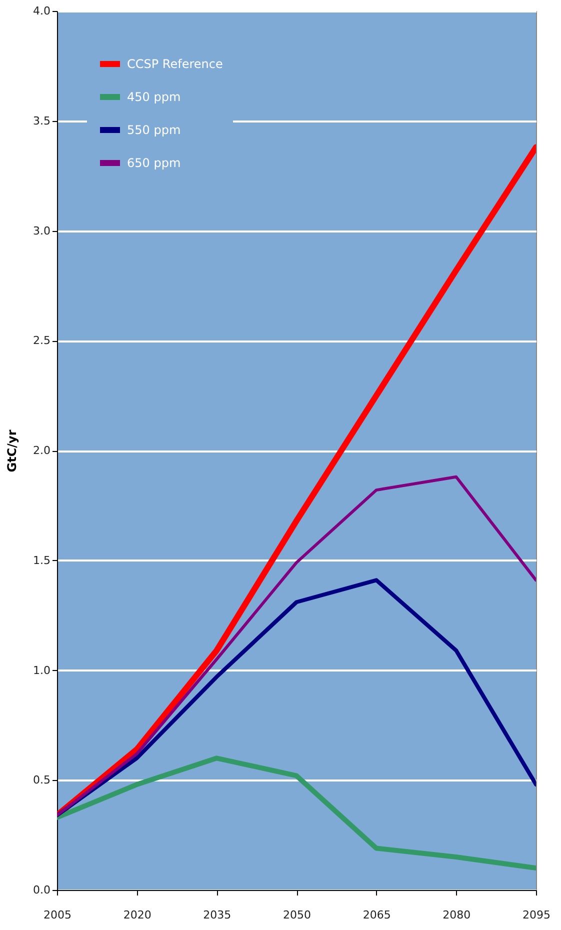 This screenshot has width=561, height=930. I want to click on legend-label: 450 ppm, so click(154, 97).